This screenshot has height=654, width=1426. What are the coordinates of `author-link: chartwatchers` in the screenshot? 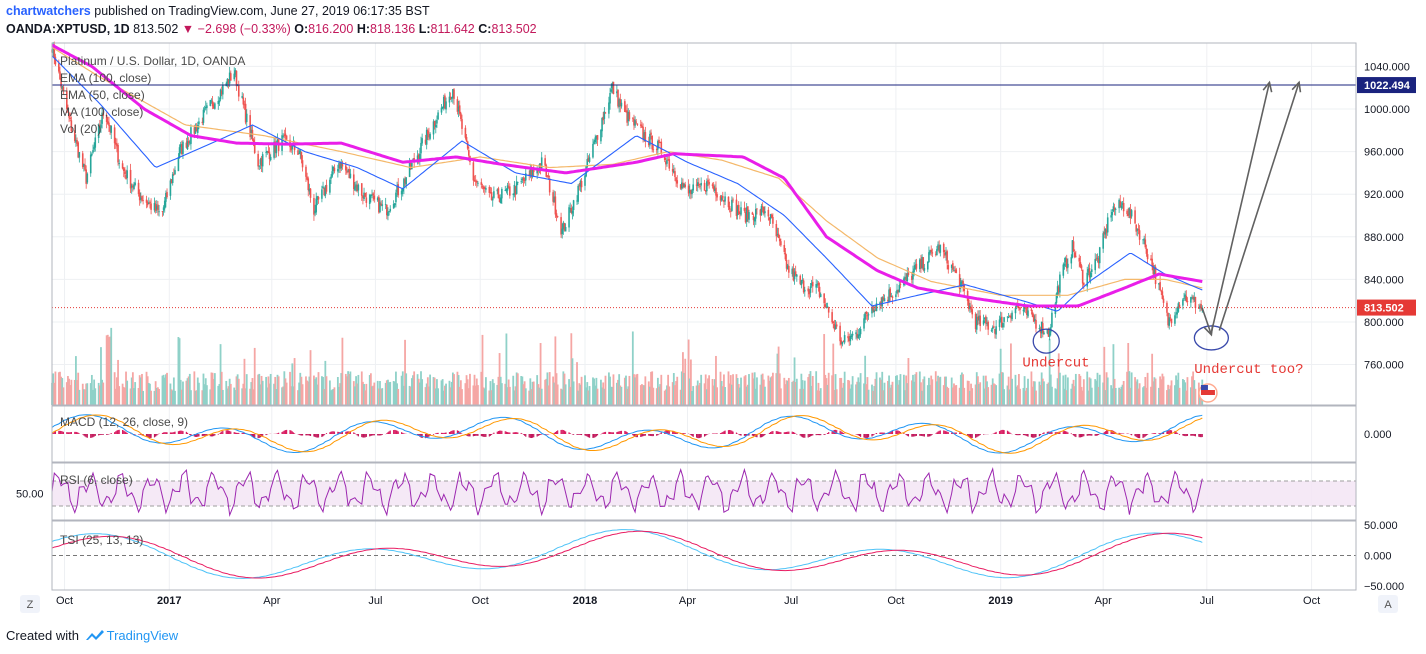 It's located at (48, 11).